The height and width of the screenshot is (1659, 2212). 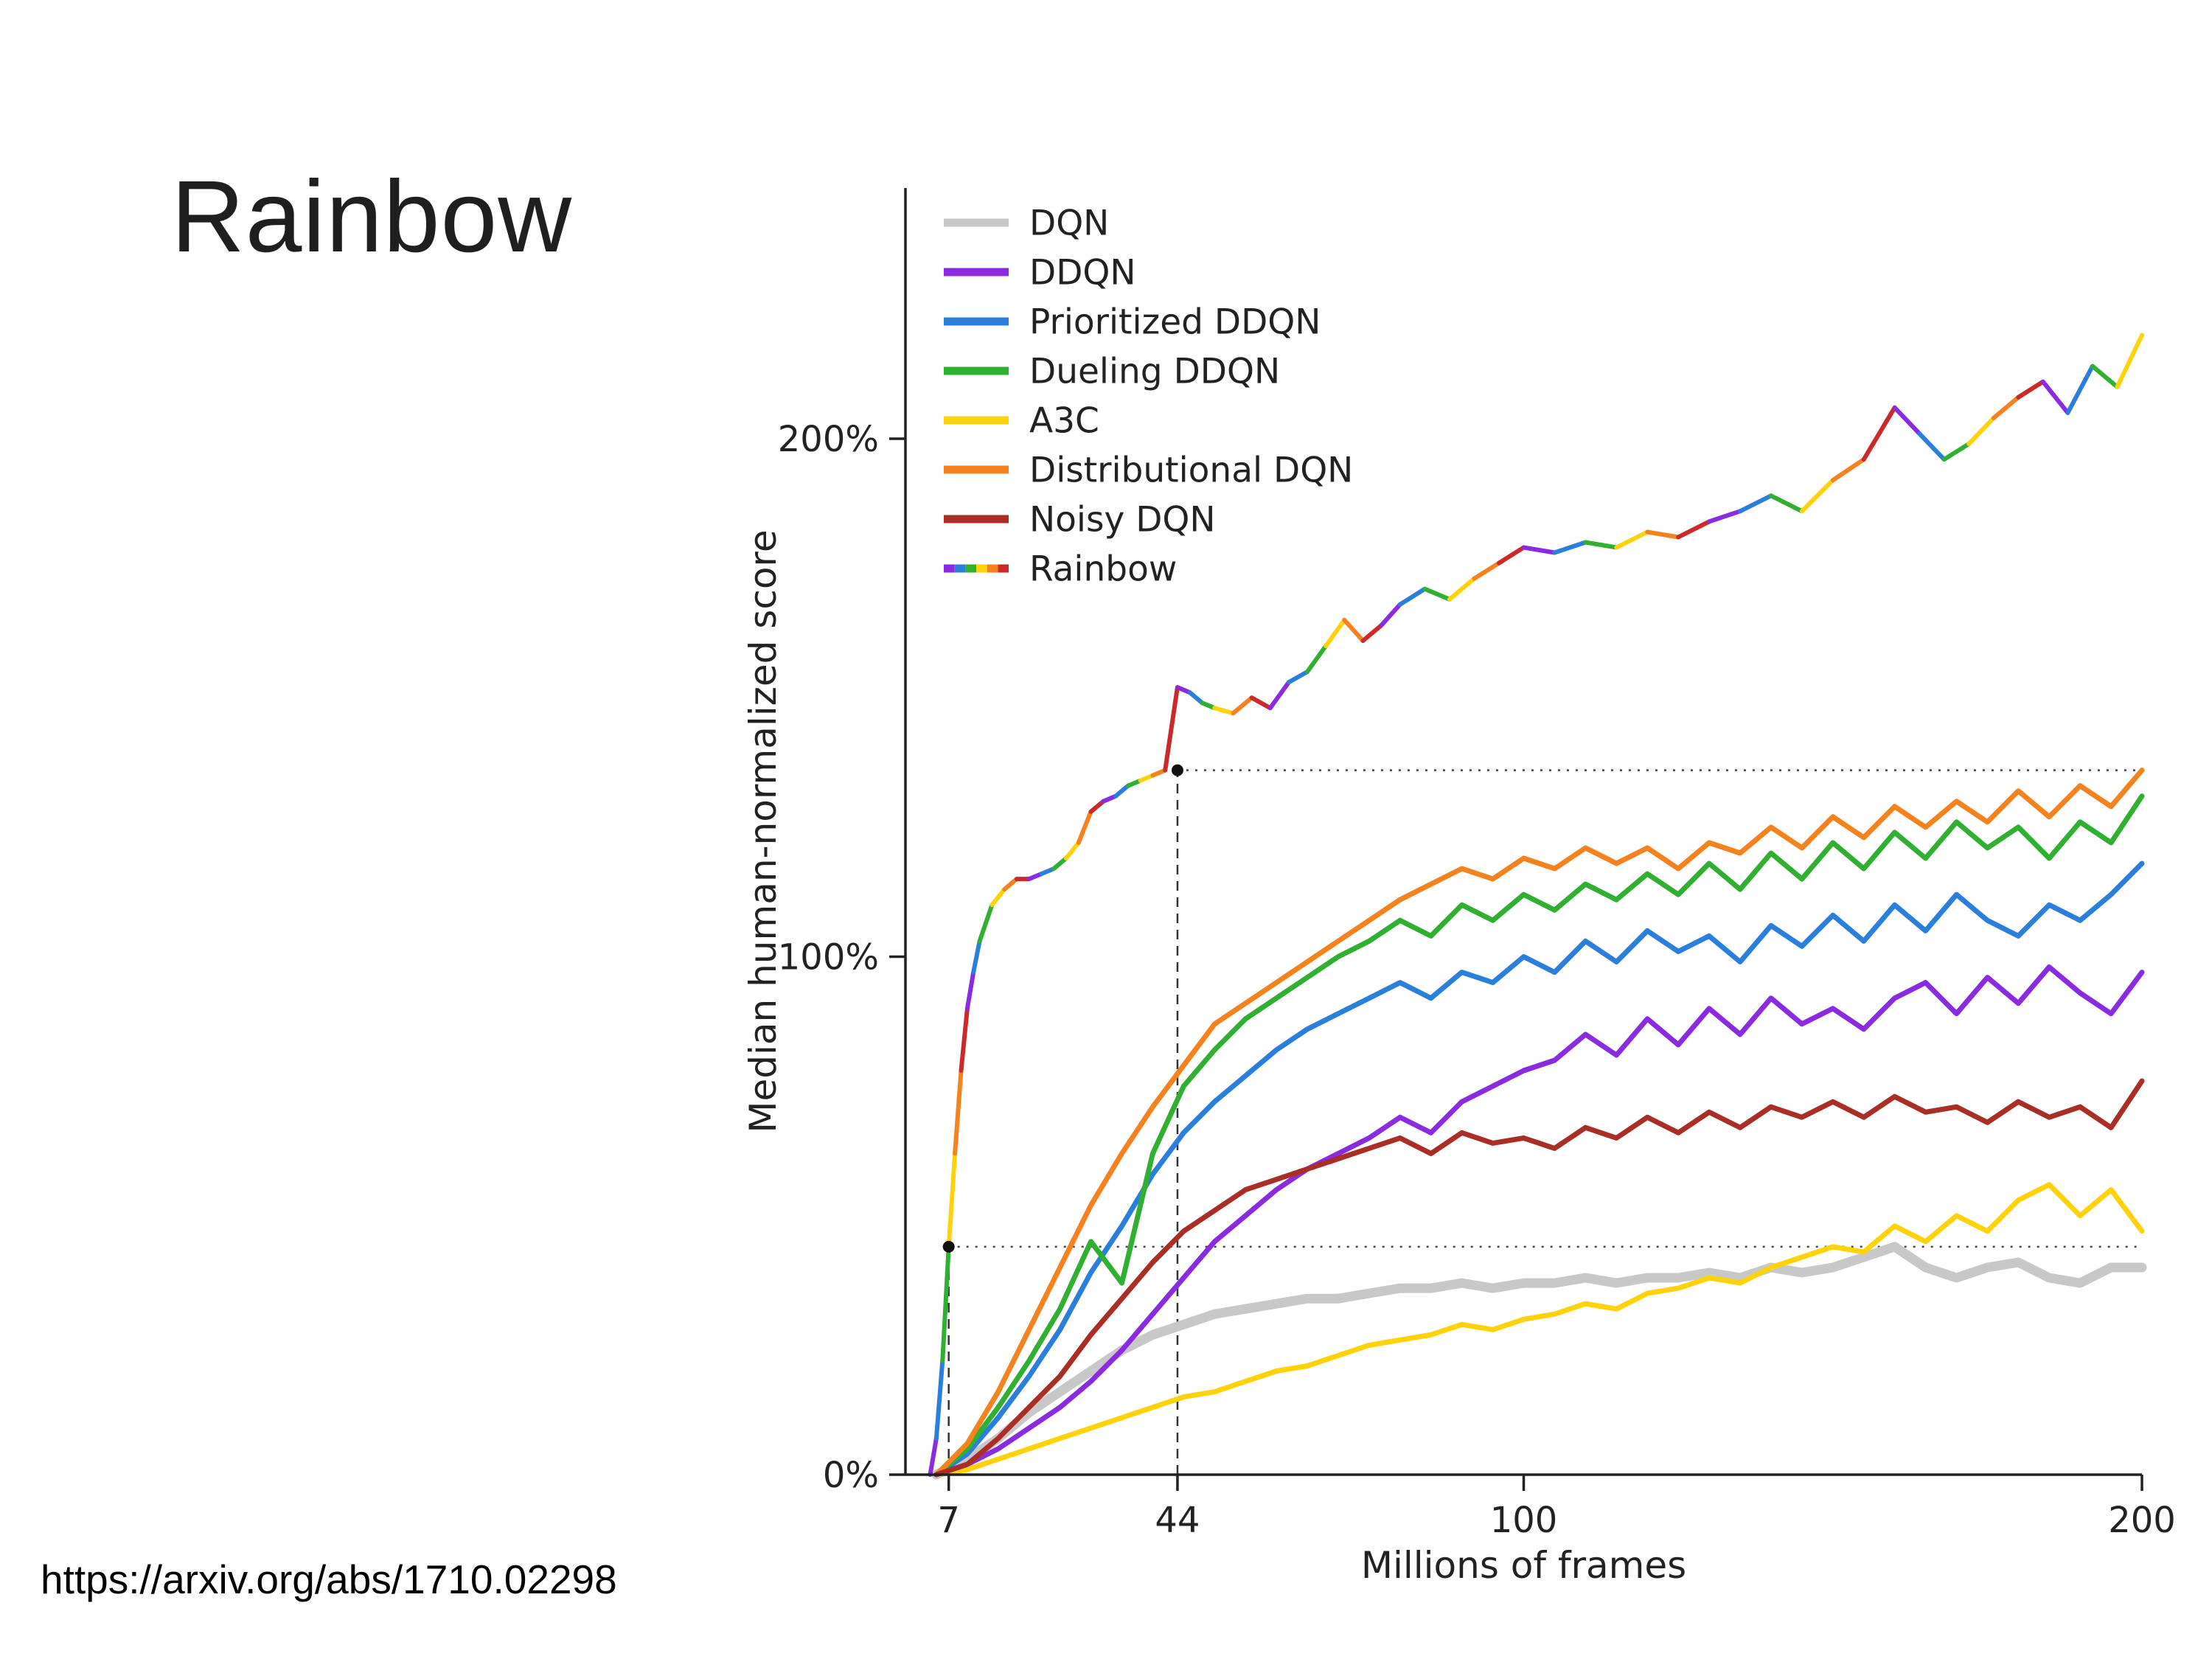 What do you see at coordinates (329, 1579) in the screenshot?
I see `source-url: https://arxiv.org/abs/1710.02298` at bounding box center [329, 1579].